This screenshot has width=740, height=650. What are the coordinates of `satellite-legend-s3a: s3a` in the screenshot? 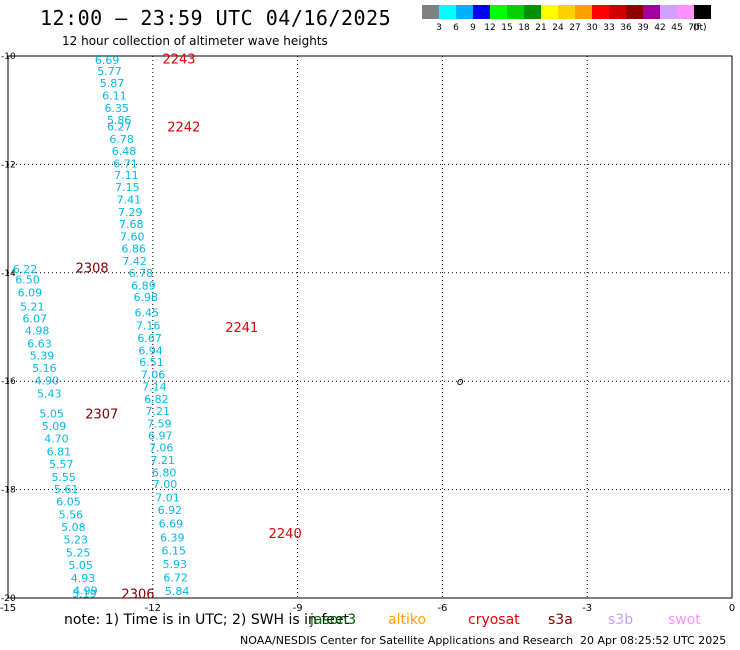 It's located at (560, 620).